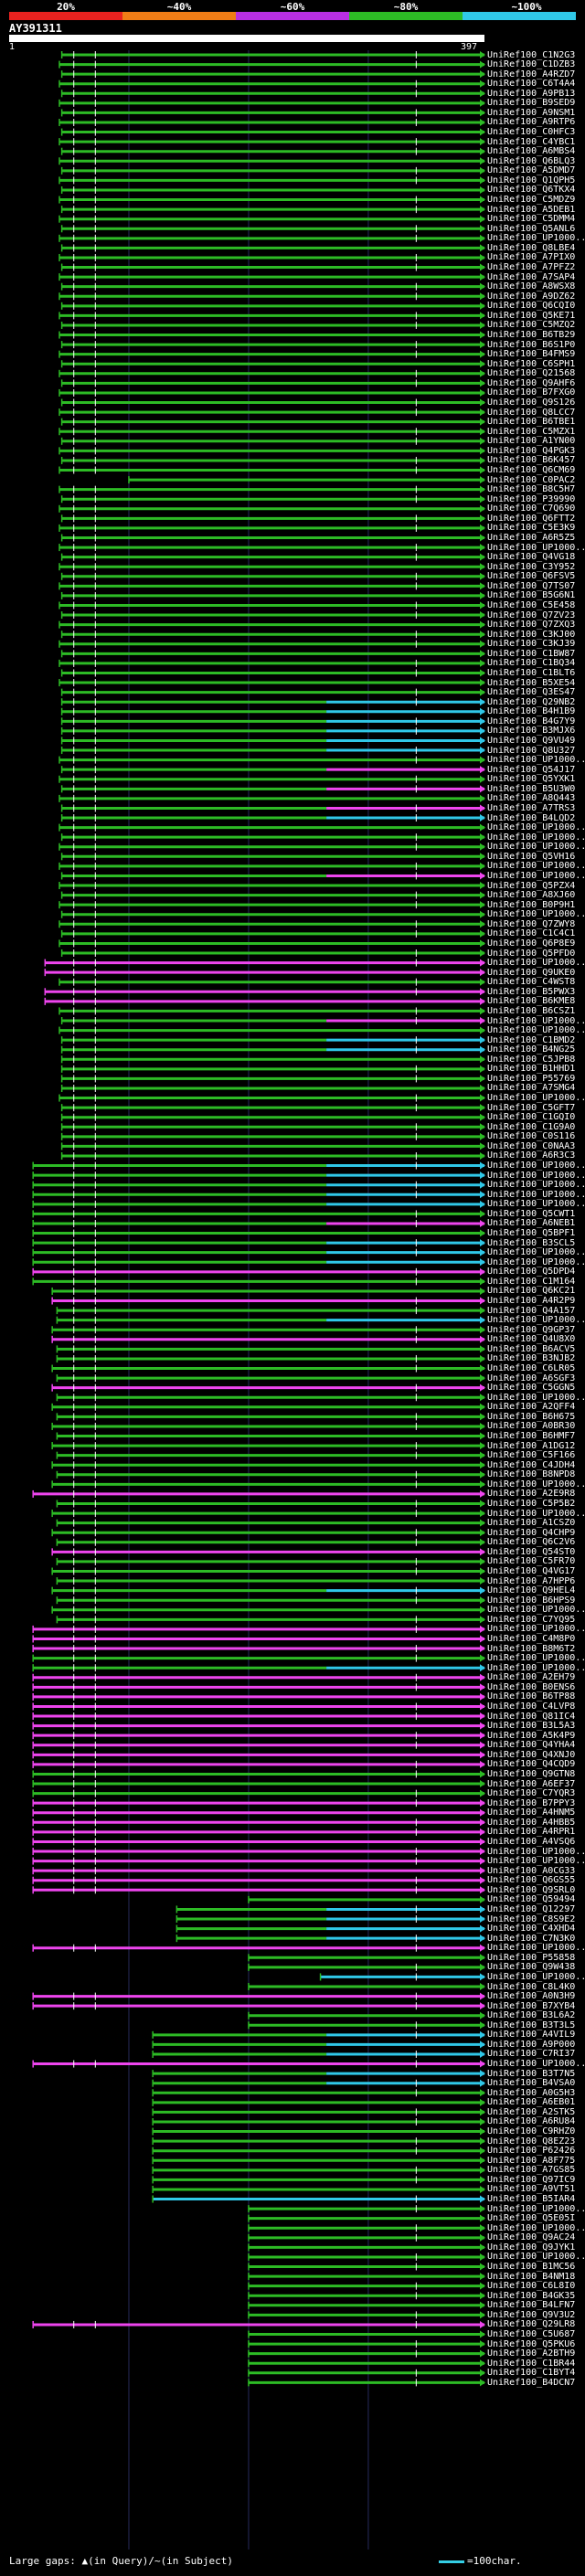 This screenshot has width=585, height=2576. I want to click on hit-label: UniRef100_A7PIX0, so click(532, 257).